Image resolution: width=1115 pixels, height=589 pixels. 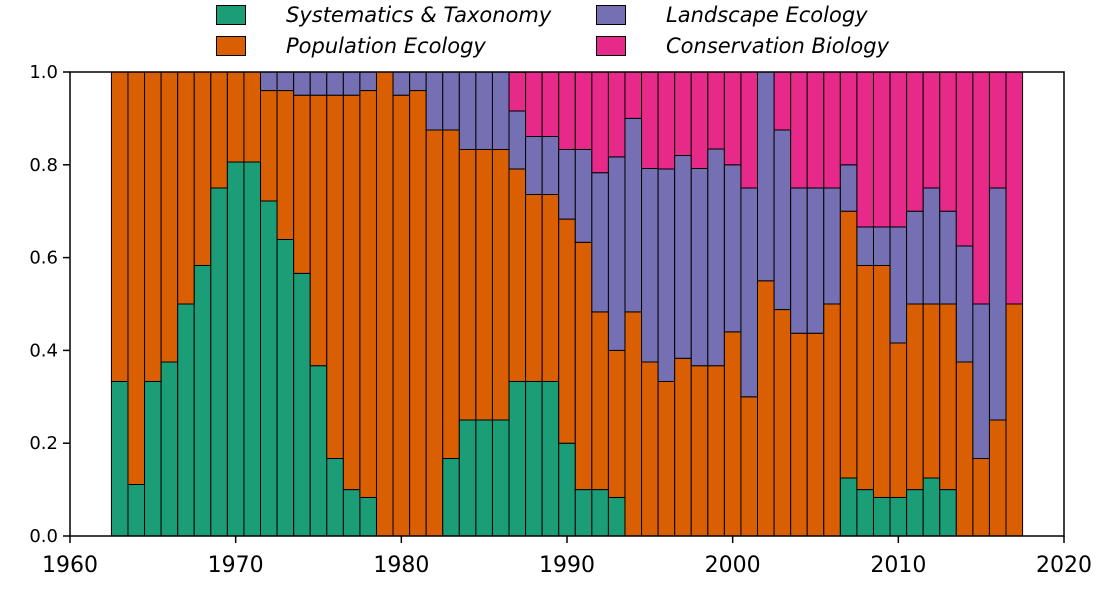 What do you see at coordinates (231, 15) in the screenshot?
I see `legend-swatch-systematics-taxonomy` at bounding box center [231, 15].